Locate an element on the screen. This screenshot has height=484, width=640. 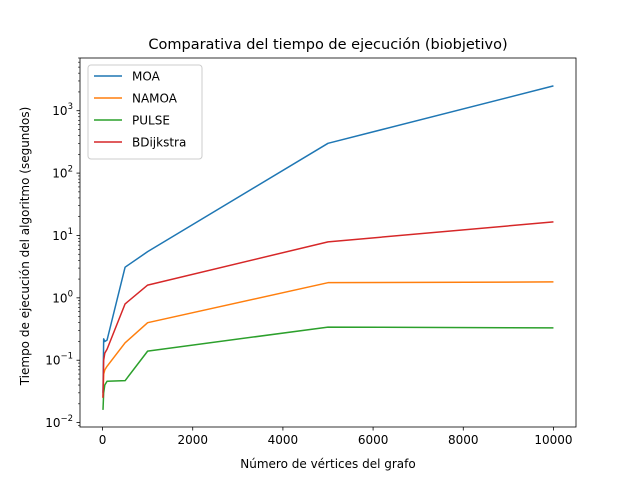
y-tick-label: 10¹ is located at coordinates (62, 235).